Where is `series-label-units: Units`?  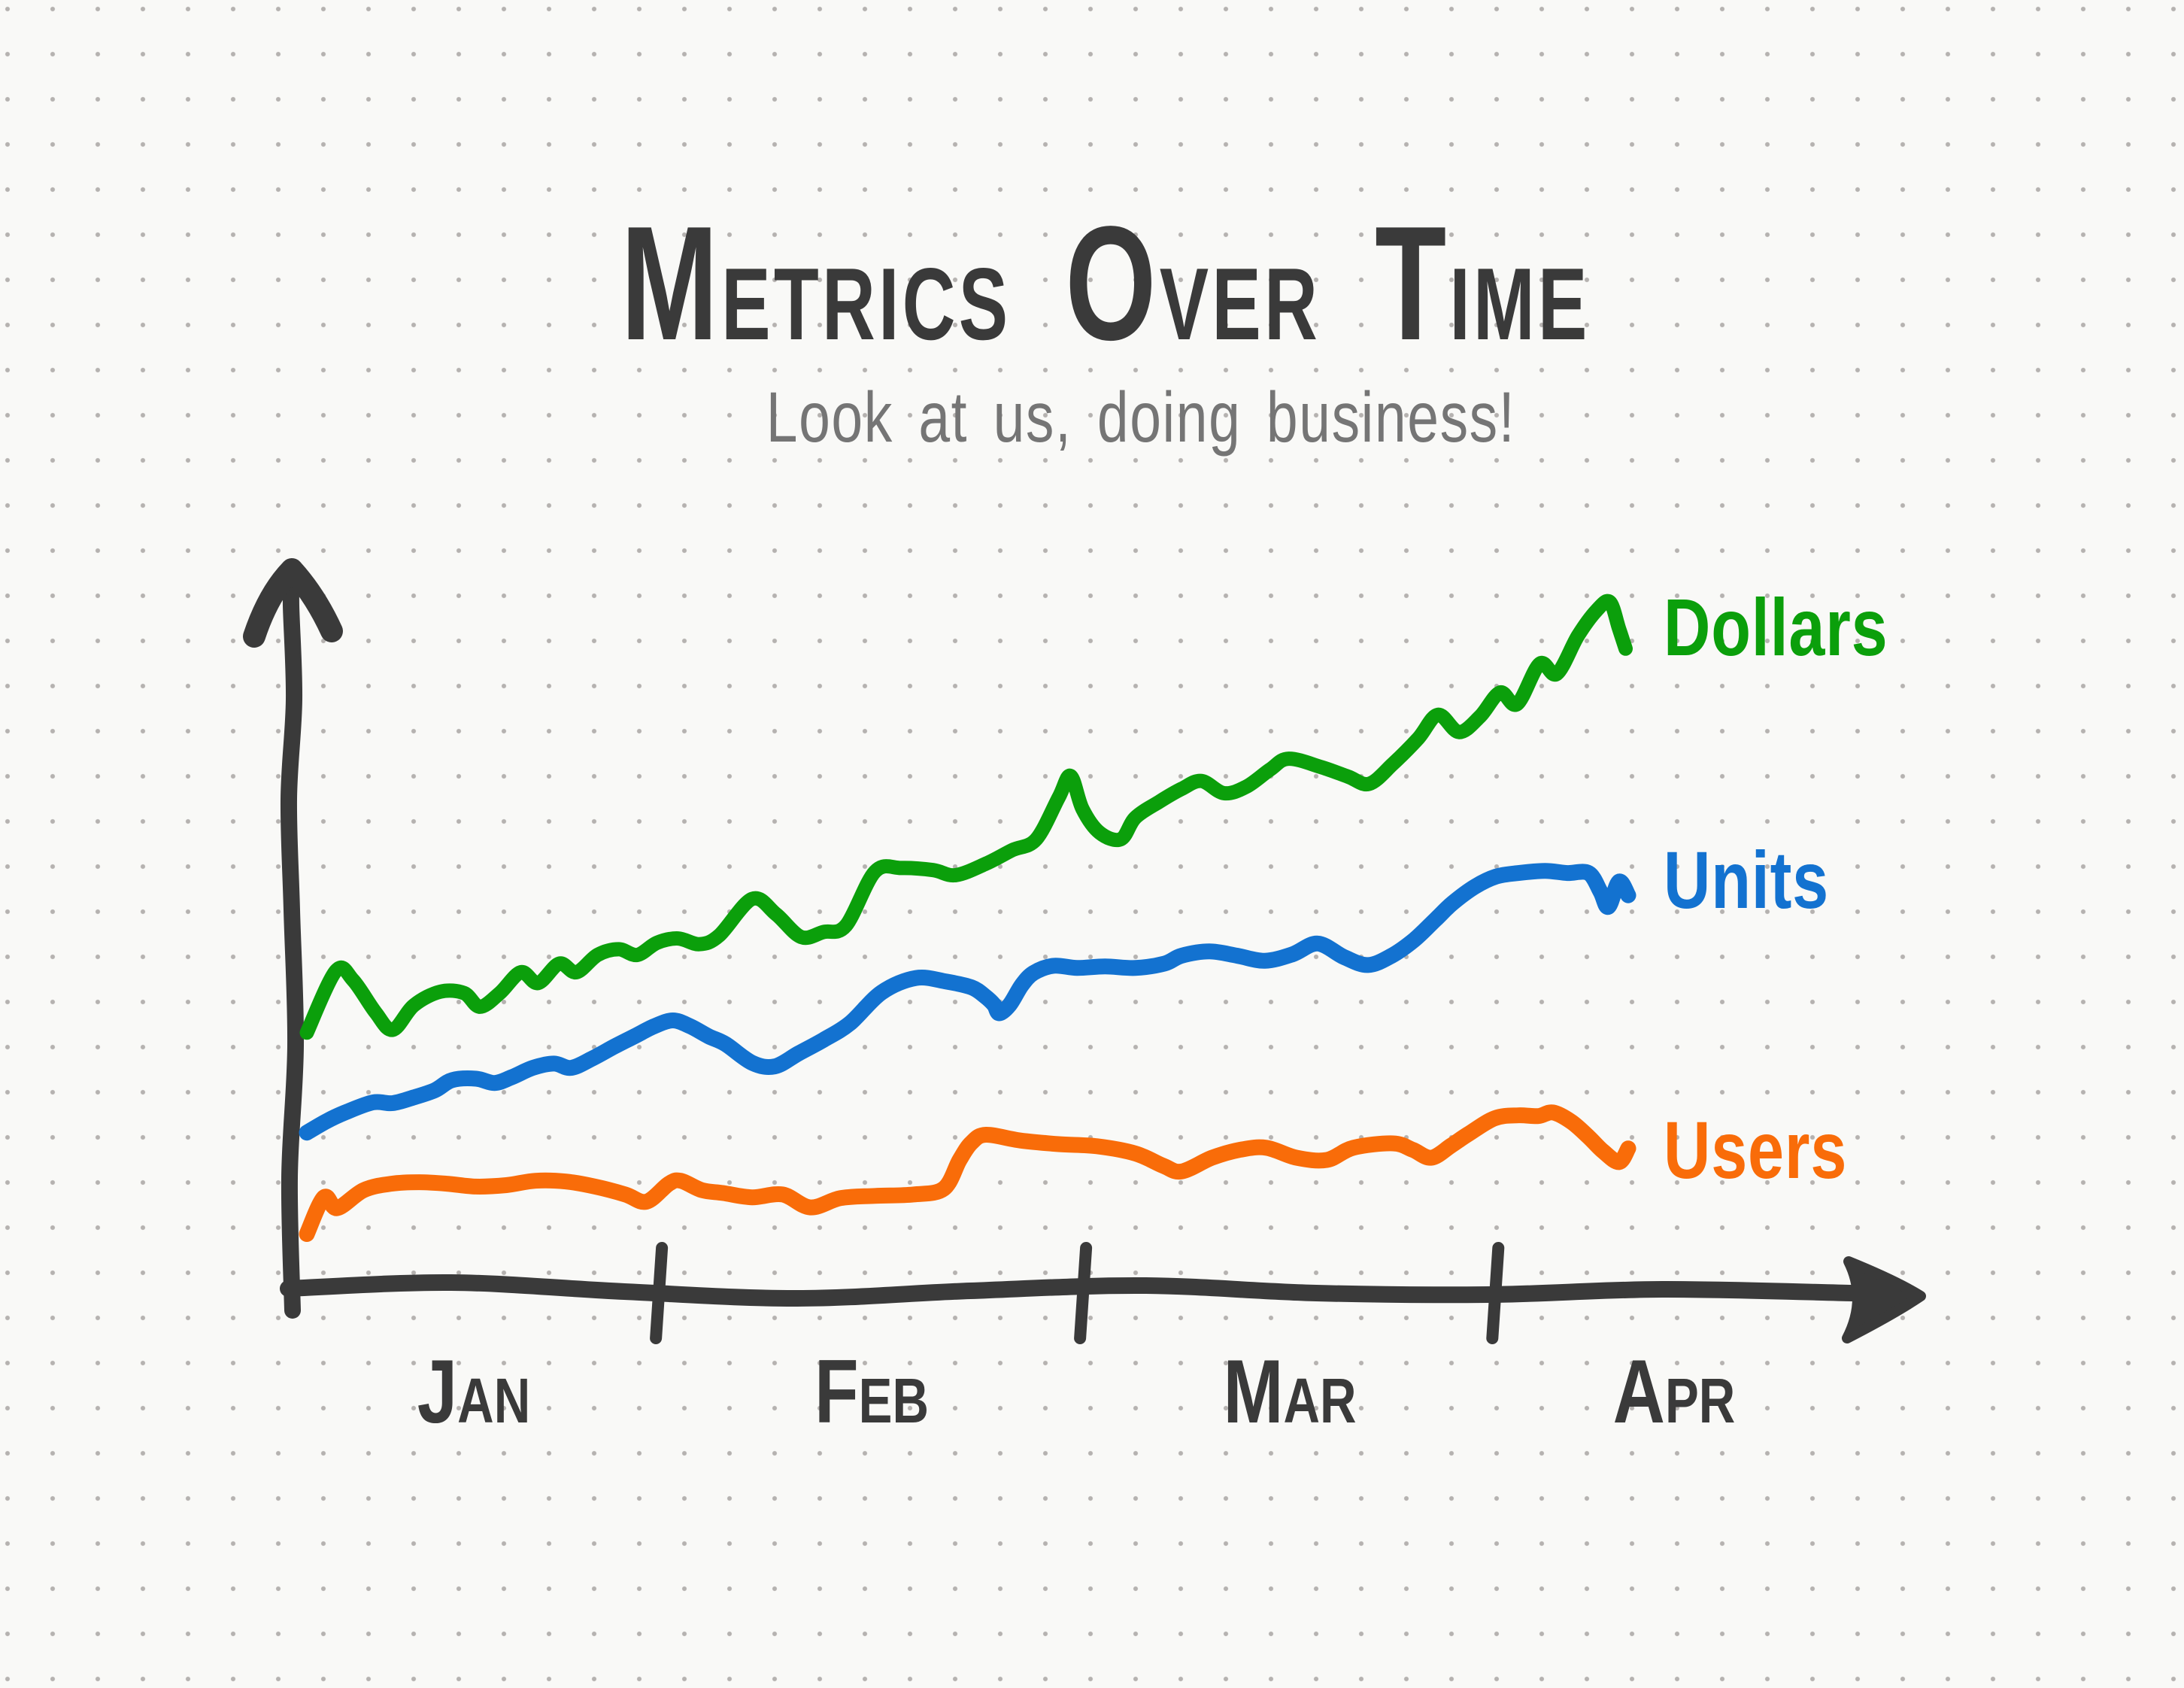 series-label-units: Units is located at coordinates (1746, 879).